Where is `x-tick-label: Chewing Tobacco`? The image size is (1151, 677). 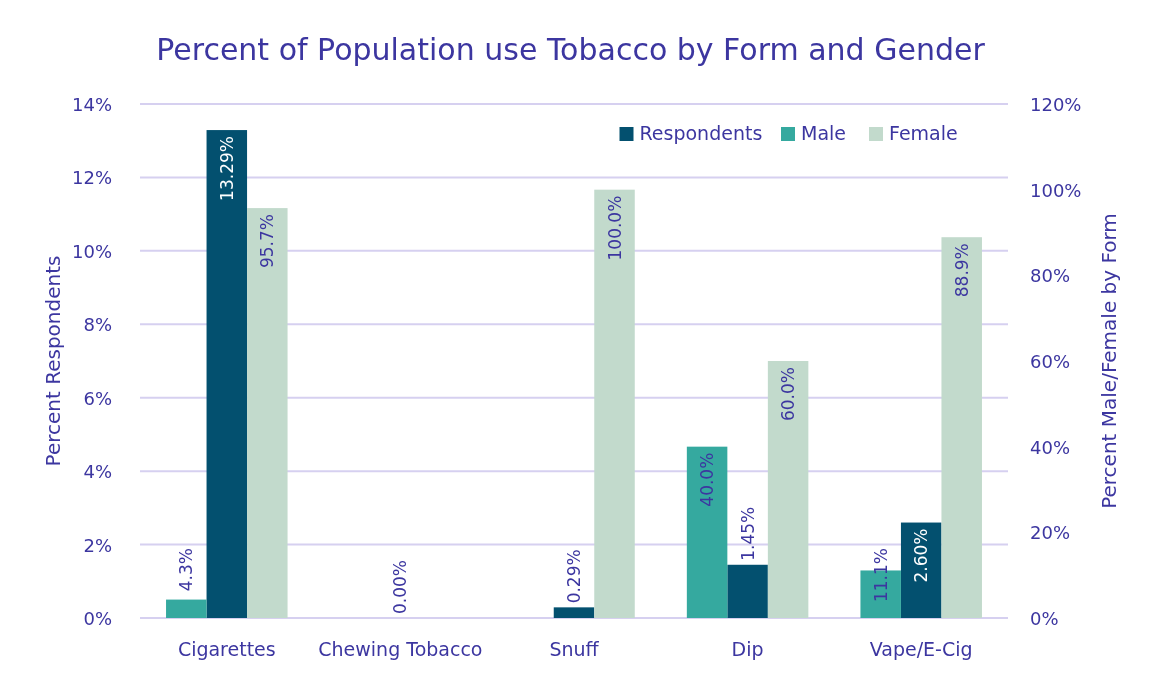 x-tick-label: Chewing Tobacco is located at coordinates (400, 649).